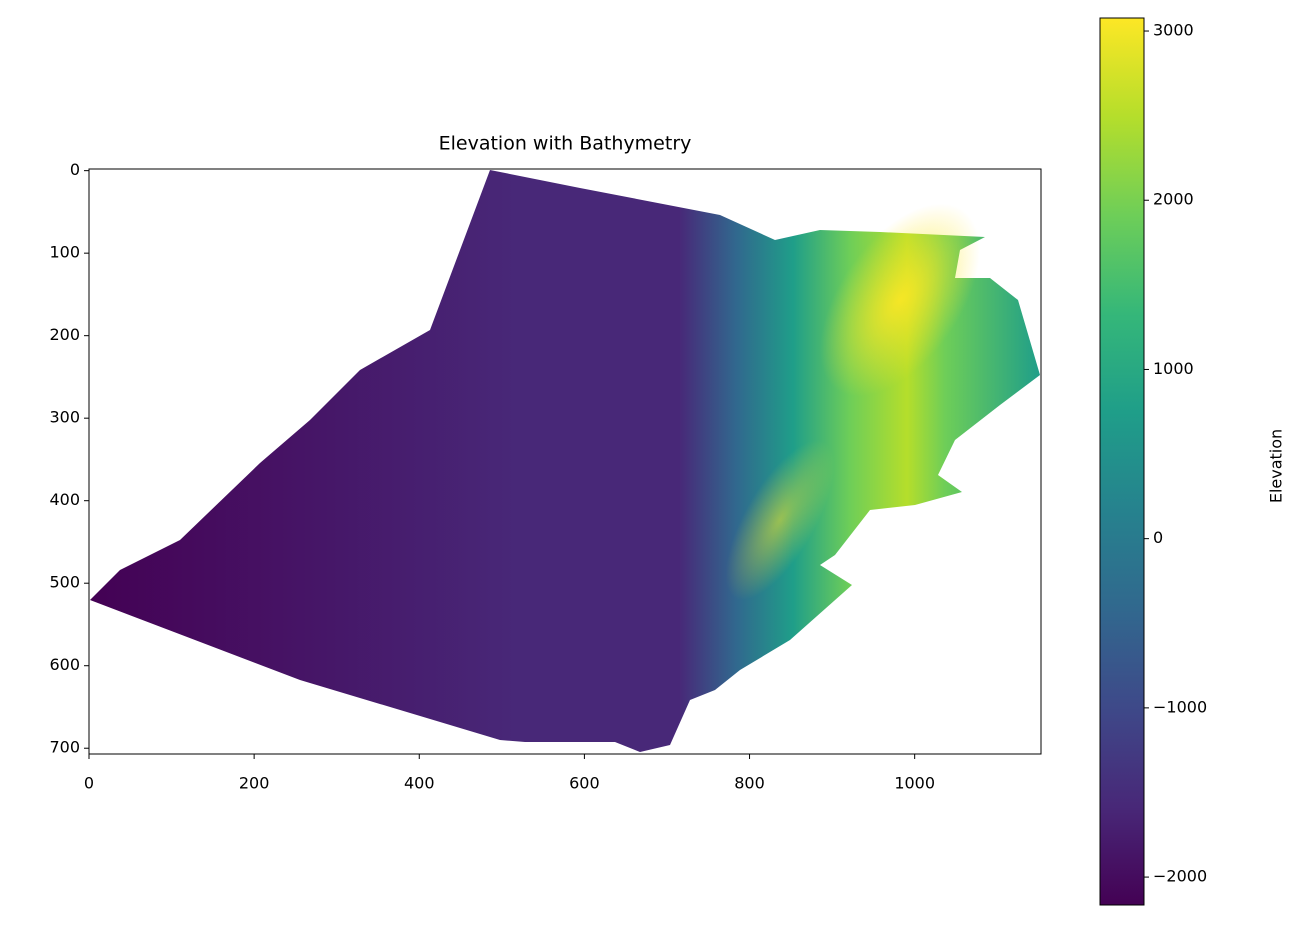  Describe the element at coordinates (1173, 199) in the screenshot. I see `colorbar-tick-label: 2000` at that location.